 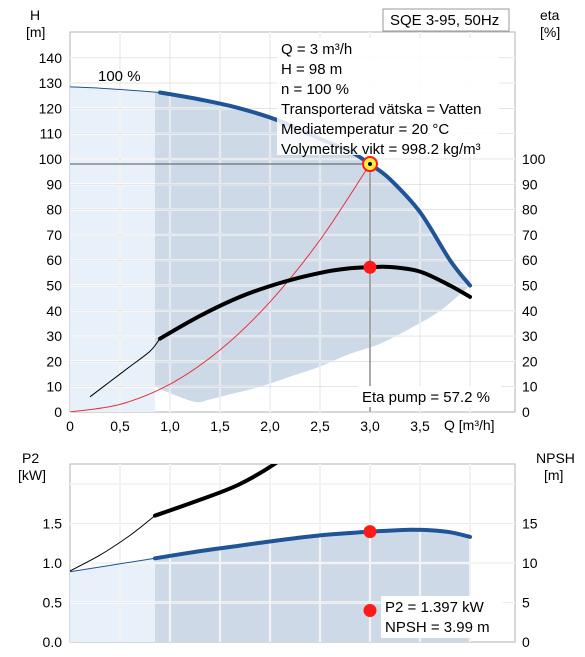 I want to click on npsh-axis-unit: [m], so click(x=553, y=475).